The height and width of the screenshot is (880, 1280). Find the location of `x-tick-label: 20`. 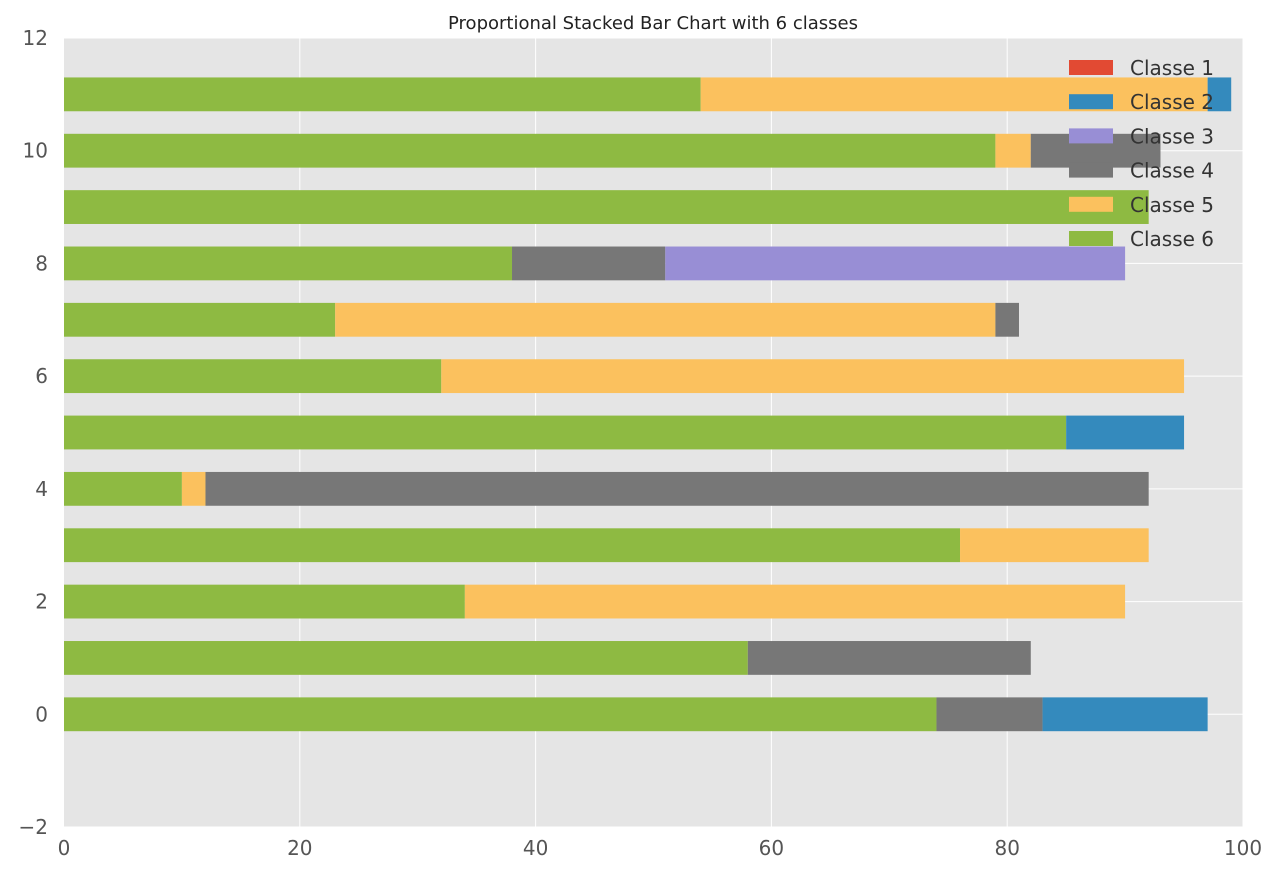

x-tick-label: 20 is located at coordinates (299, 848).